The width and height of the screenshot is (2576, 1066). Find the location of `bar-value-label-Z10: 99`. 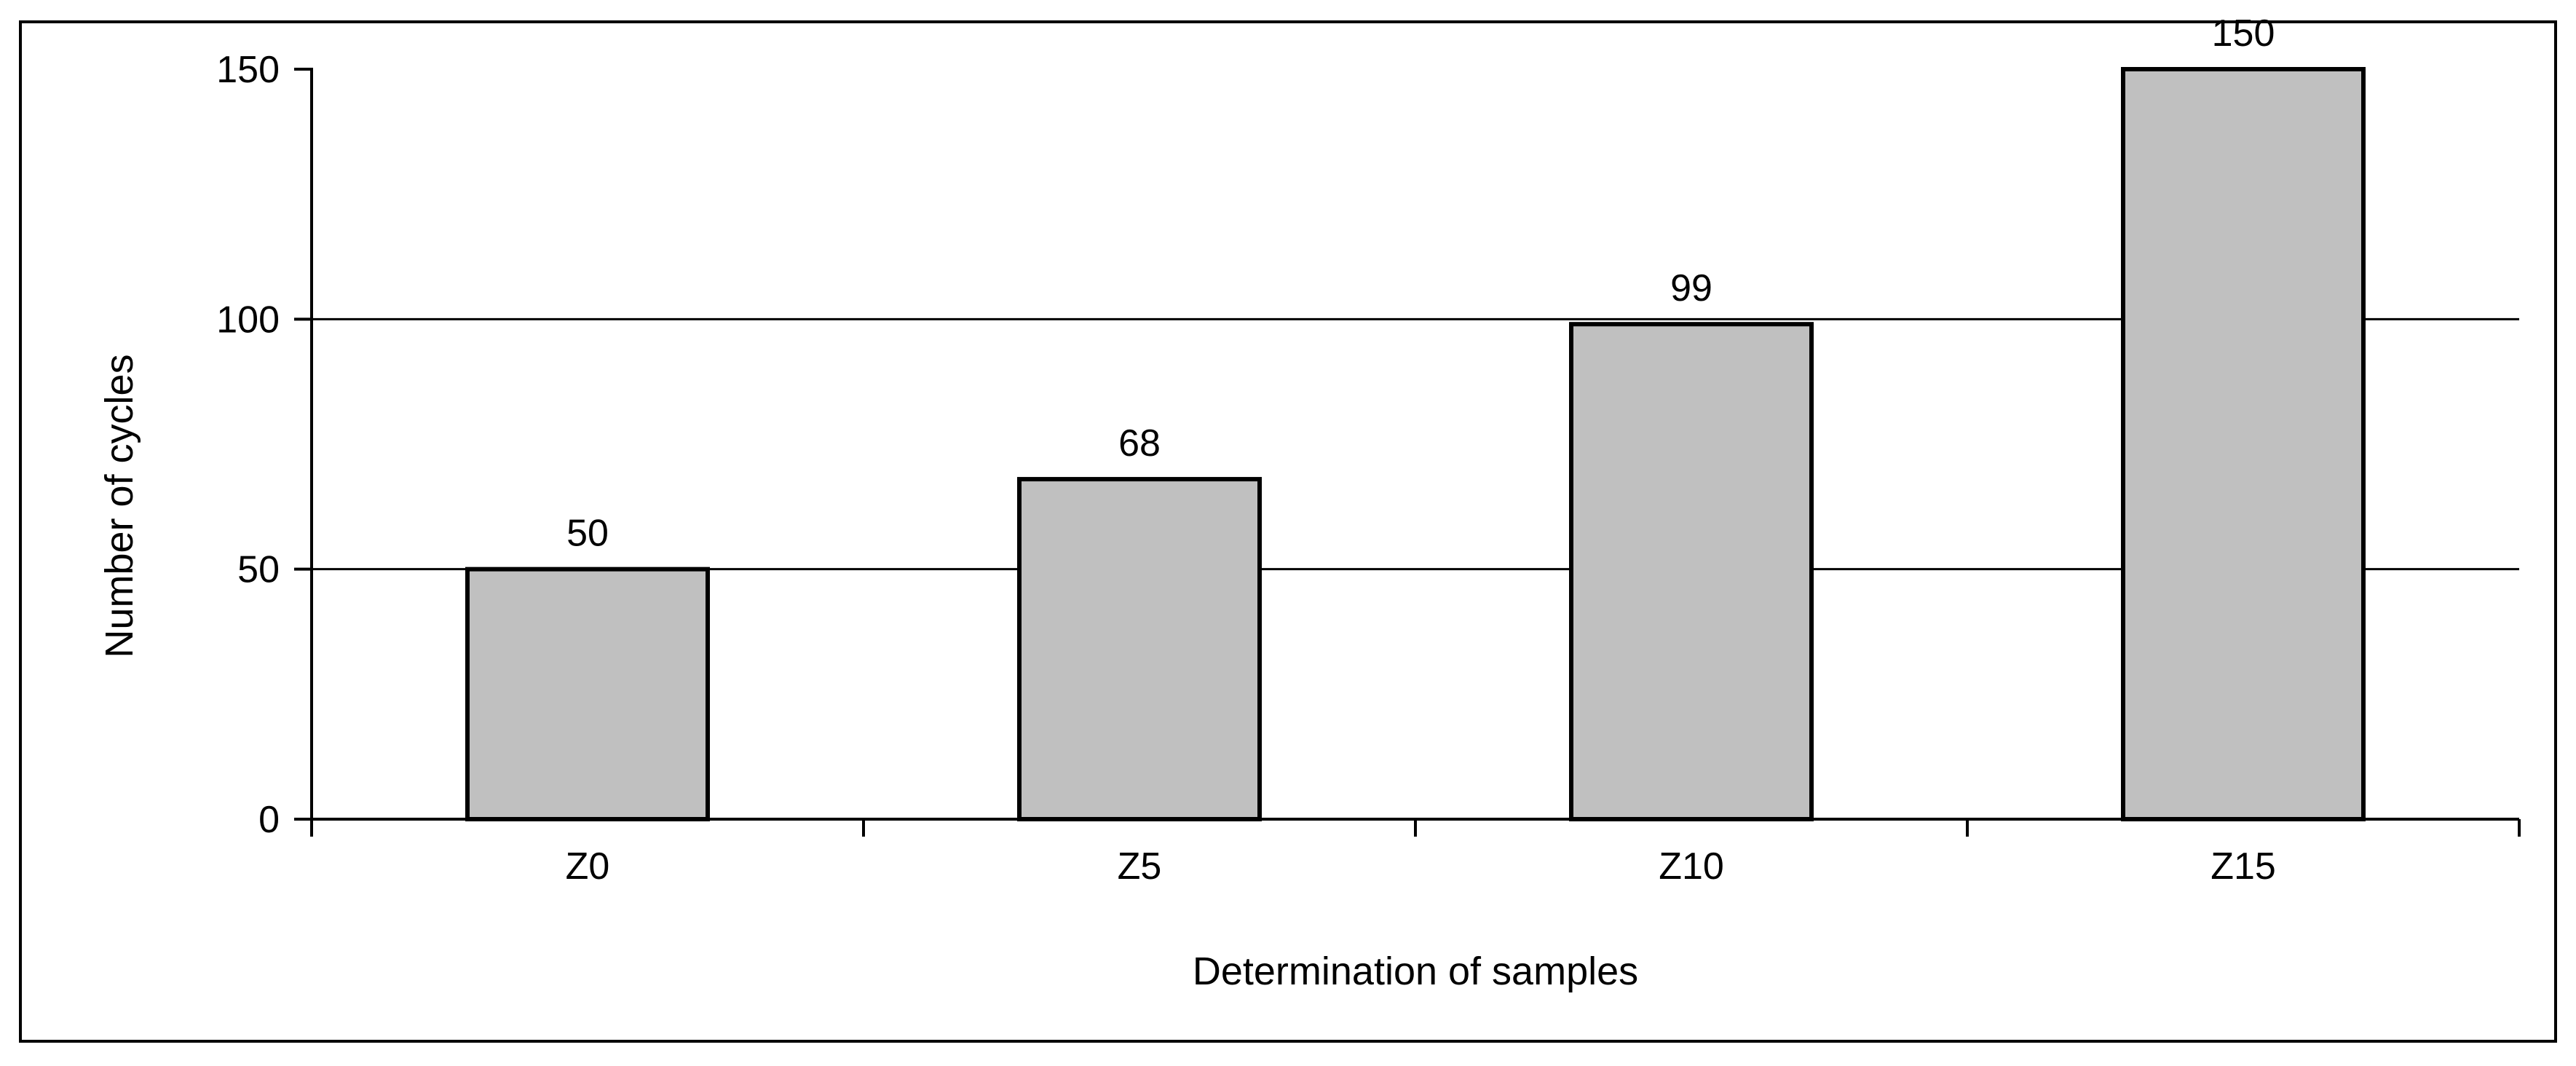

bar-value-label-Z10: 99 is located at coordinates (1691, 288).